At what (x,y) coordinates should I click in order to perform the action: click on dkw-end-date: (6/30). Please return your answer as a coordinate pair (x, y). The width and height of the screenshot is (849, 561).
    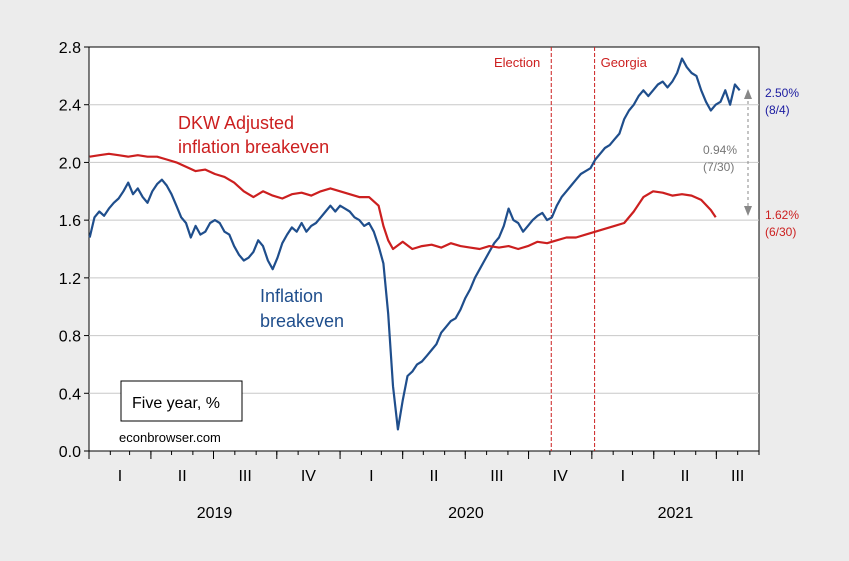
    Looking at the image, I should click on (780, 232).